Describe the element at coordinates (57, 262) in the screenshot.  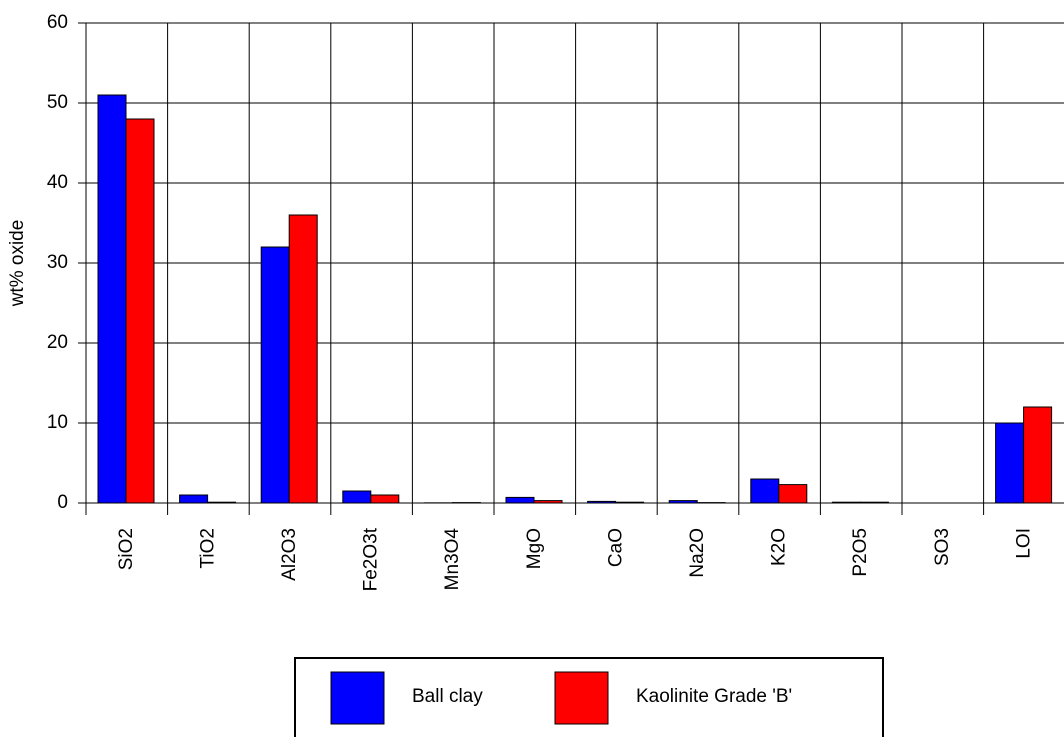
I see `y-tick-label: 30` at that location.